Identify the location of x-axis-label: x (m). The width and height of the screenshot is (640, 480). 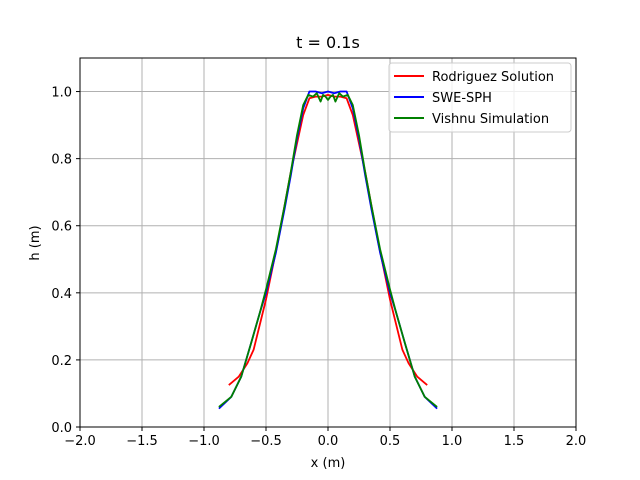
(328, 463).